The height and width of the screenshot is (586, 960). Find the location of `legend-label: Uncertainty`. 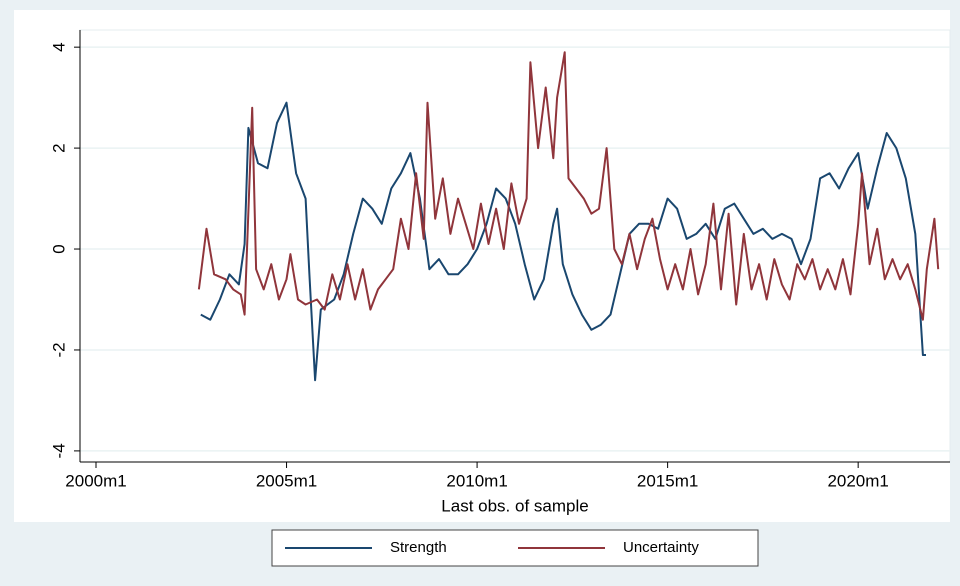

legend-label: Uncertainty is located at coordinates (661, 547).